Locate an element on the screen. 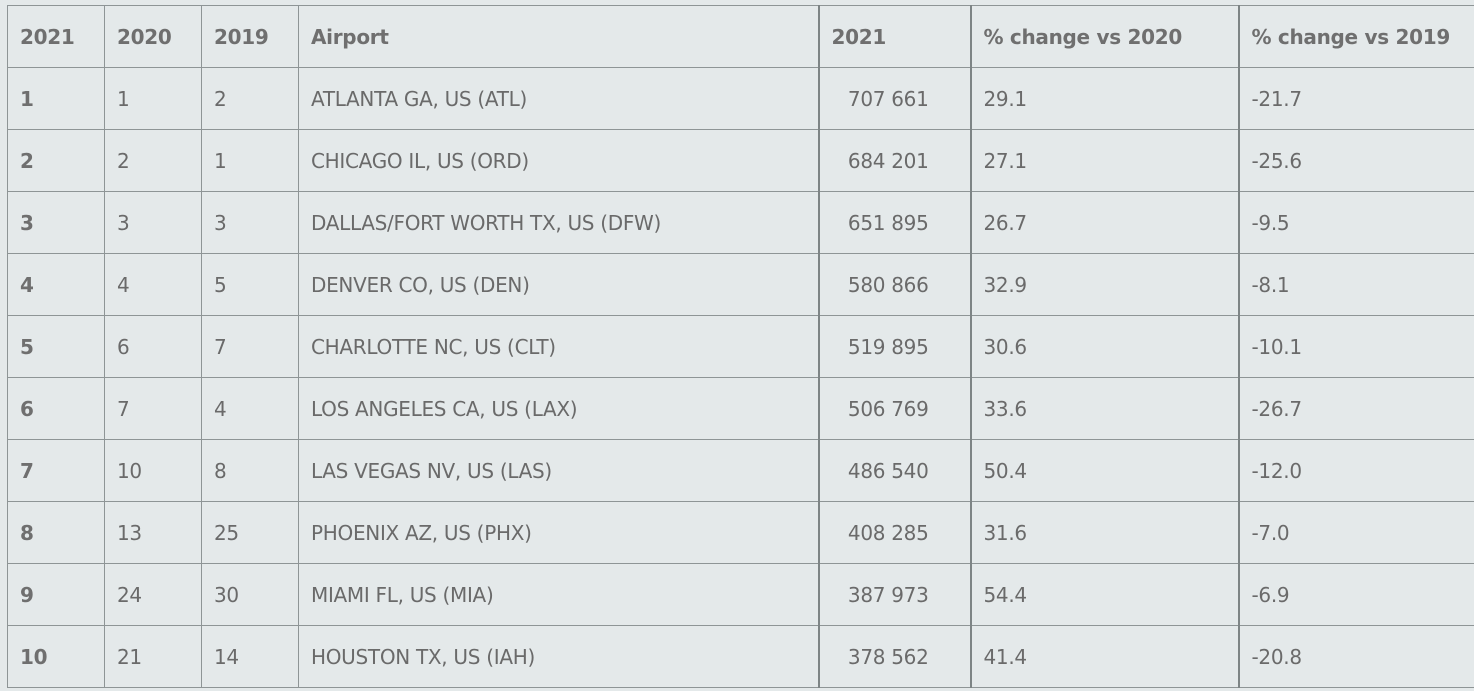 The width and height of the screenshot is (1474, 691). cell-airport: DALLAS/FORT WORTH TX, US (DFW) is located at coordinates (558, 222).